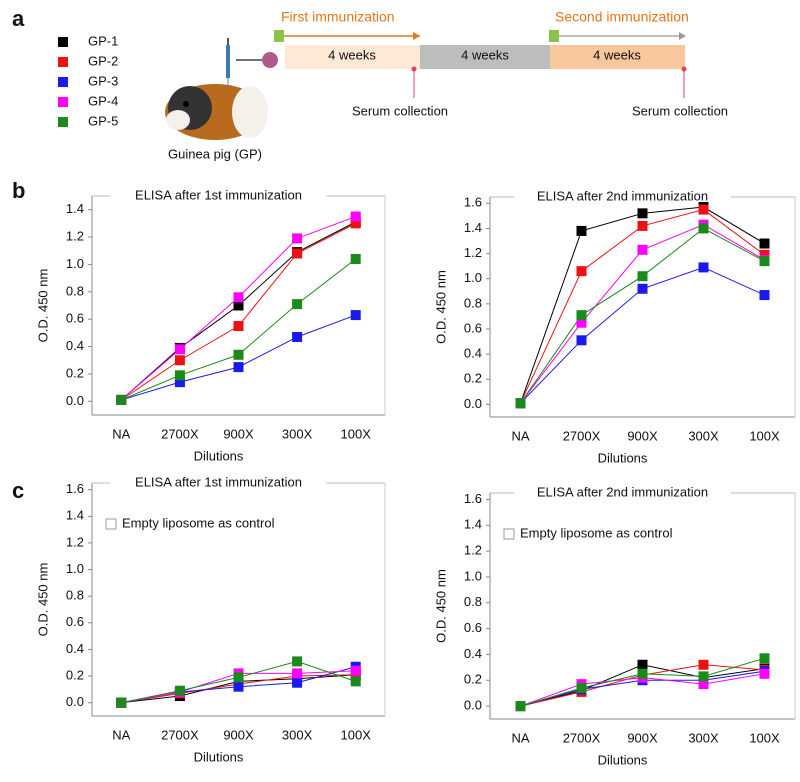  What do you see at coordinates (103, 120) in the screenshot?
I see `legend-label: GP-5` at bounding box center [103, 120].